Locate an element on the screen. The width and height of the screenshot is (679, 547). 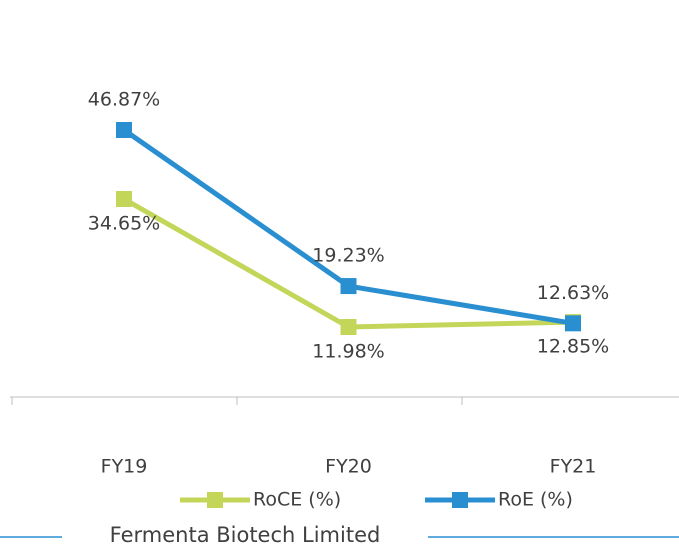
data-label: 12.63% is located at coordinates (573, 293).